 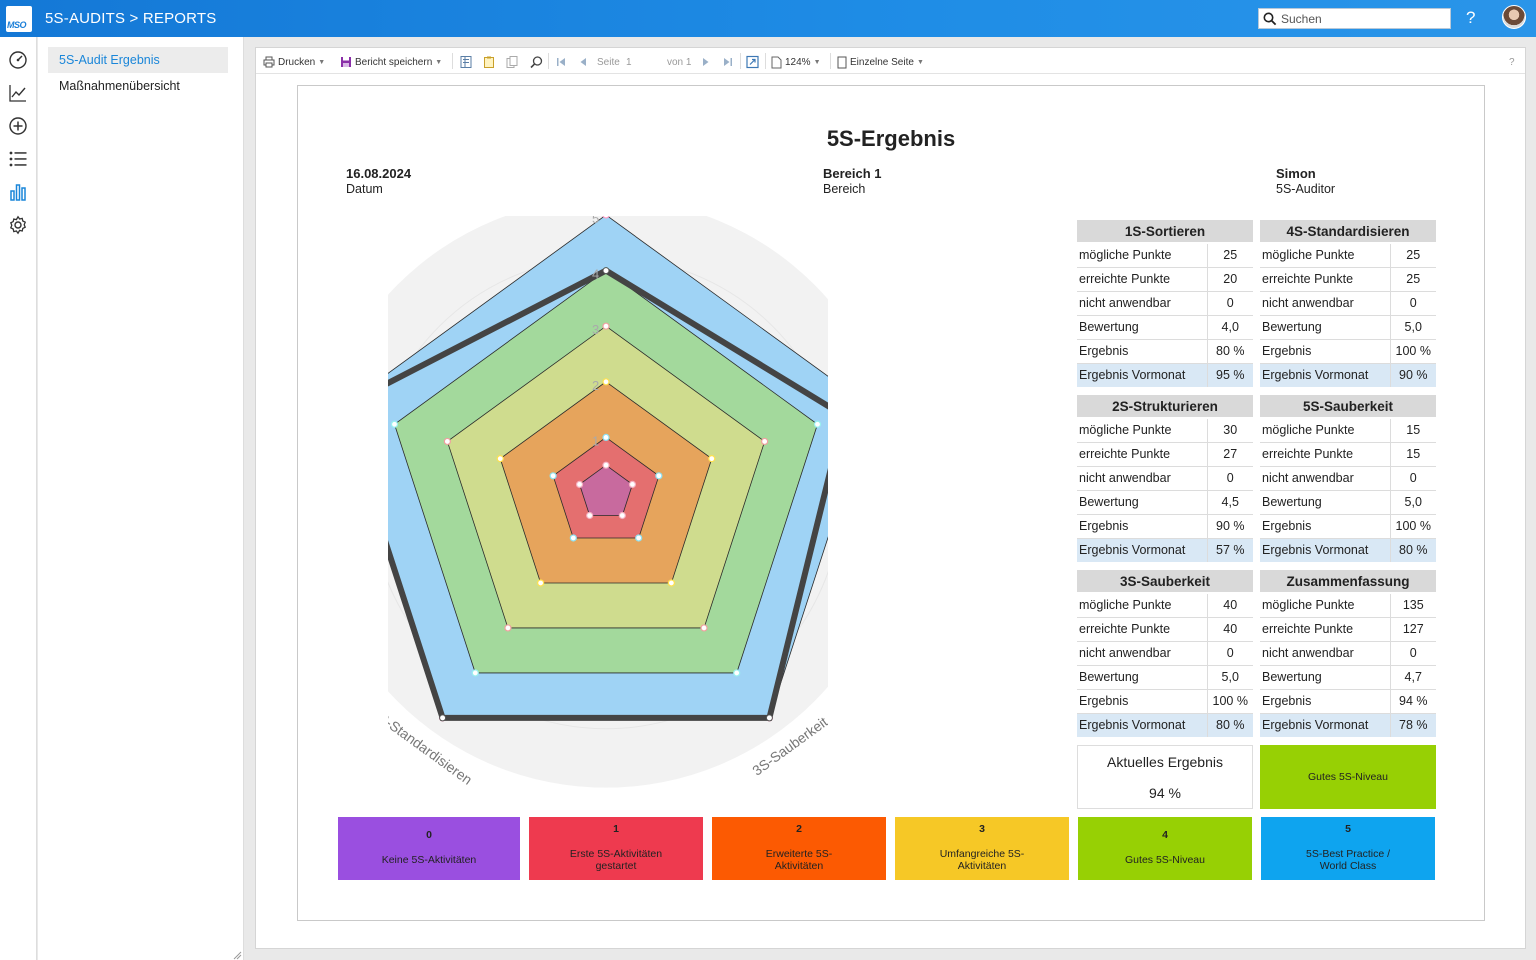 What do you see at coordinates (18, 126) in the screenshot?
I see `add-circle-icon` at bounding box center [18, 126].